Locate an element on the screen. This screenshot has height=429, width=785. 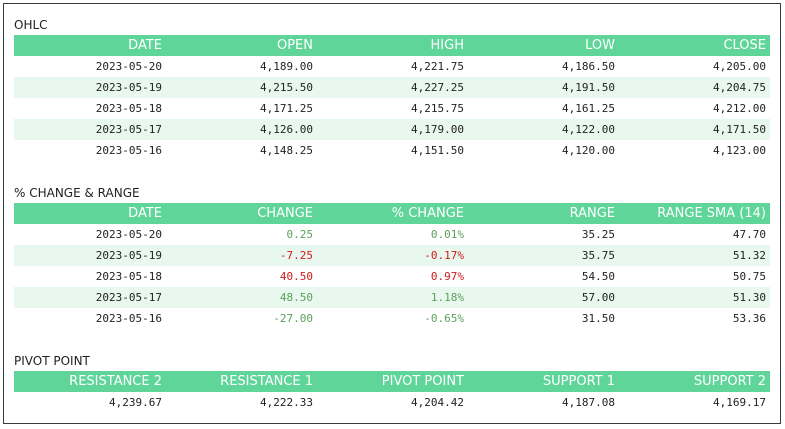
change-cell: 2023-05-17 is located at coordinates (90, 297).